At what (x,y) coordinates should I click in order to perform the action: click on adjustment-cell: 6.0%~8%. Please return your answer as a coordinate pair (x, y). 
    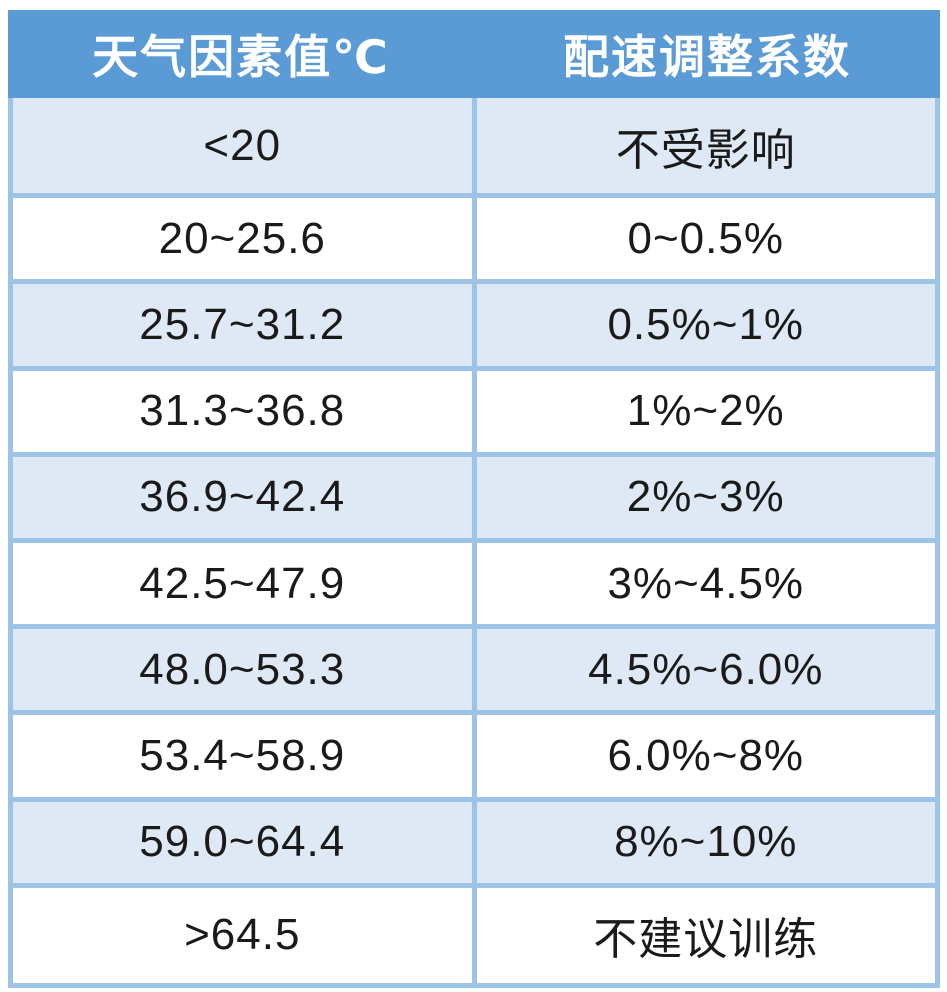
    Looking at the image, I should click on (705, 756).